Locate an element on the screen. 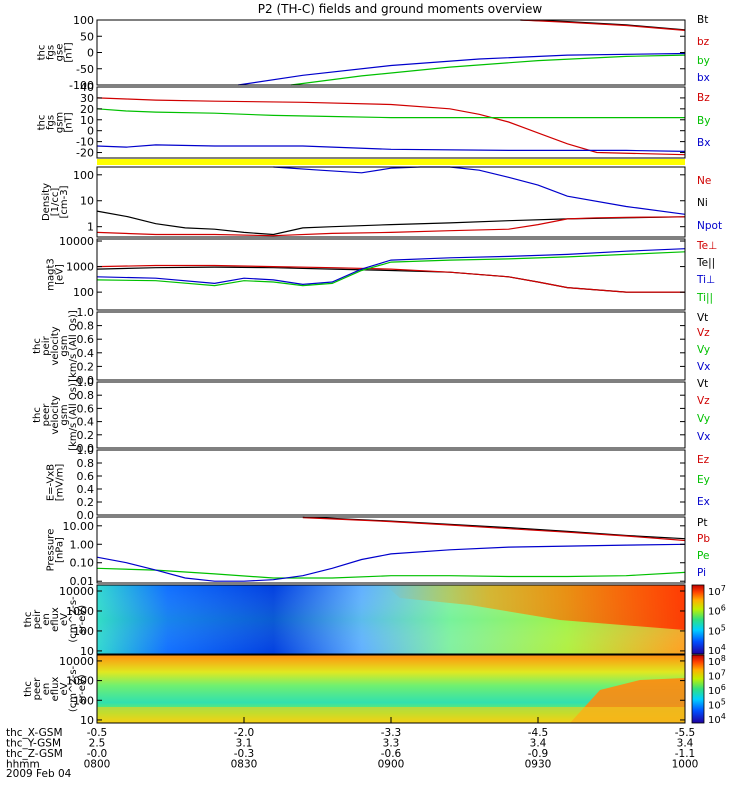 The image size is (750, 804). y-tick-label: 1.0 is located at coordinates (86, 312).